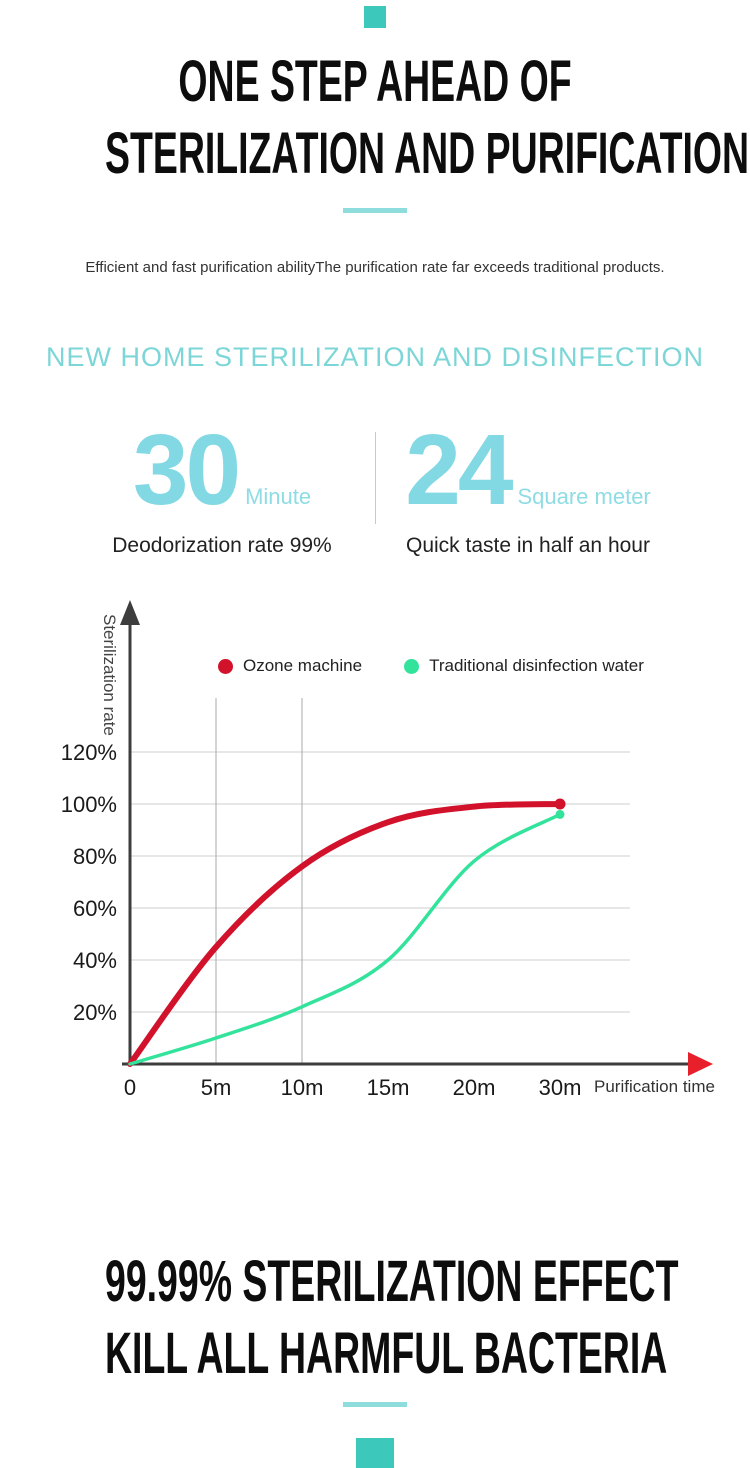 The width and height of the screenshot is (750, 1468). Describe the element at coordinates (536, 665) in the screenshot. I see `legend-label-traditional: Traditional disinfection water` at that location.